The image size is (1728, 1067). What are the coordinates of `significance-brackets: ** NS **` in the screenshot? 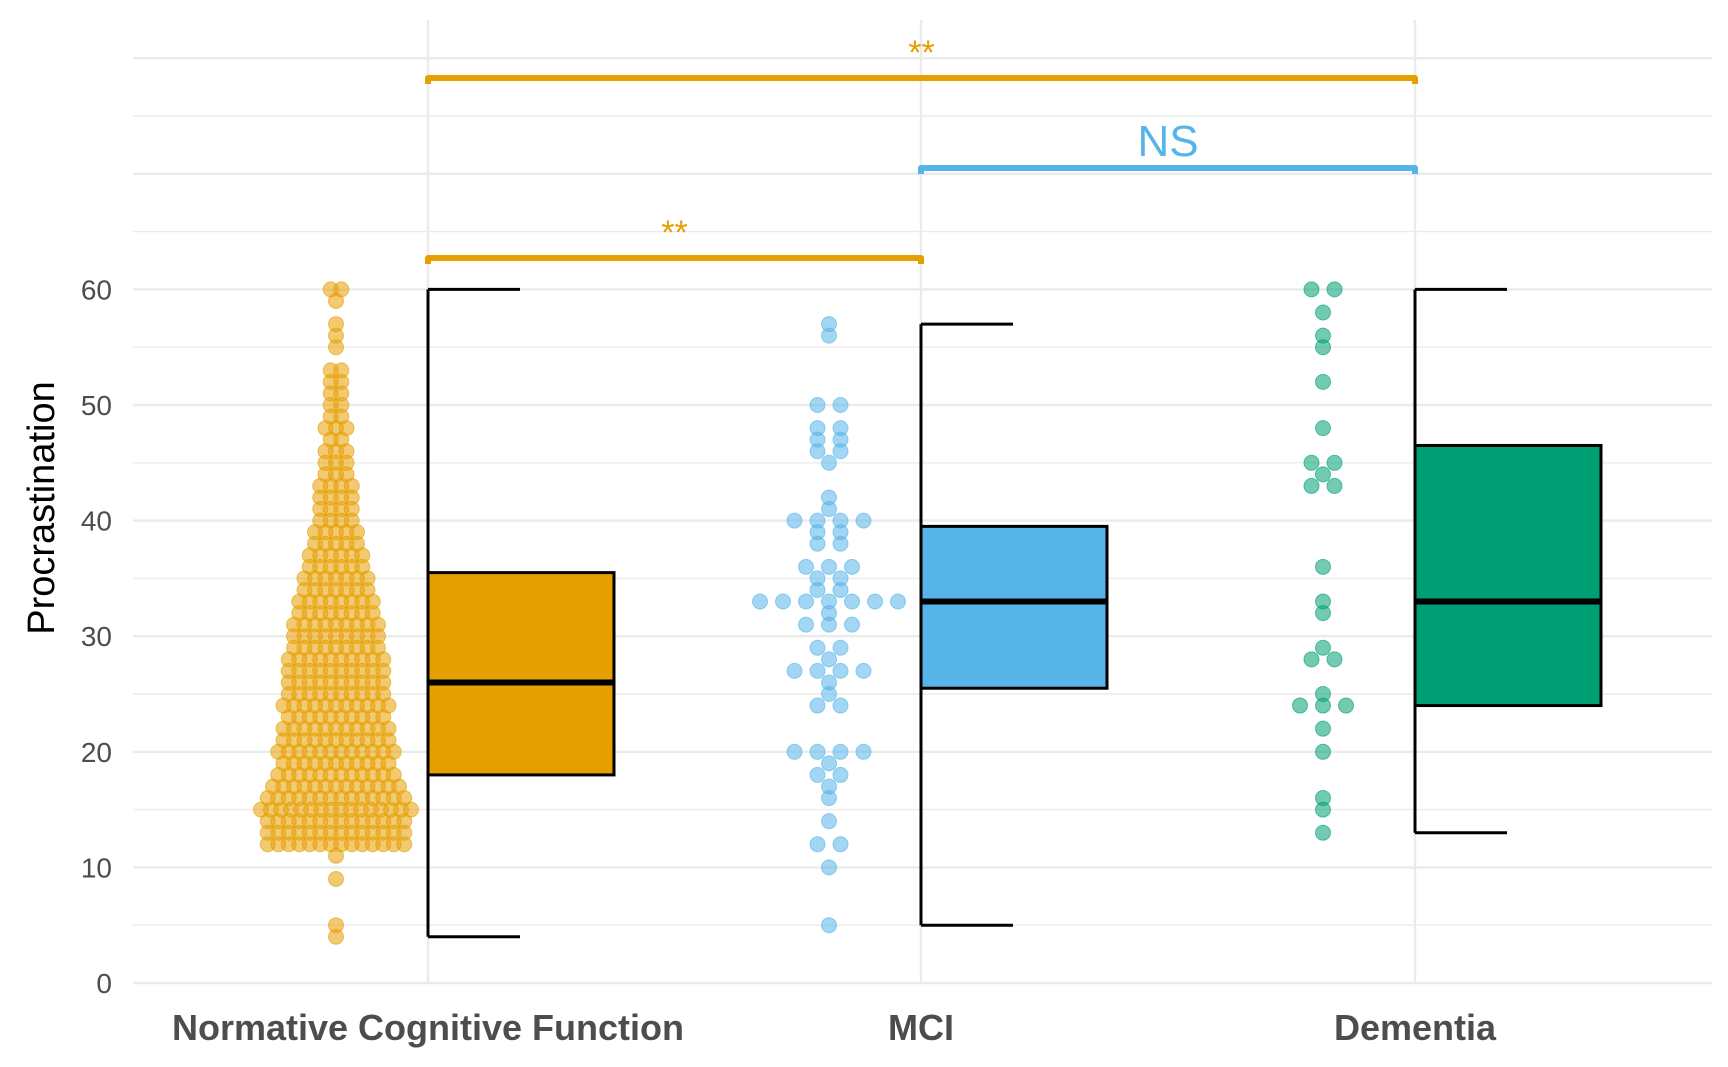 It's located at (921, 149).